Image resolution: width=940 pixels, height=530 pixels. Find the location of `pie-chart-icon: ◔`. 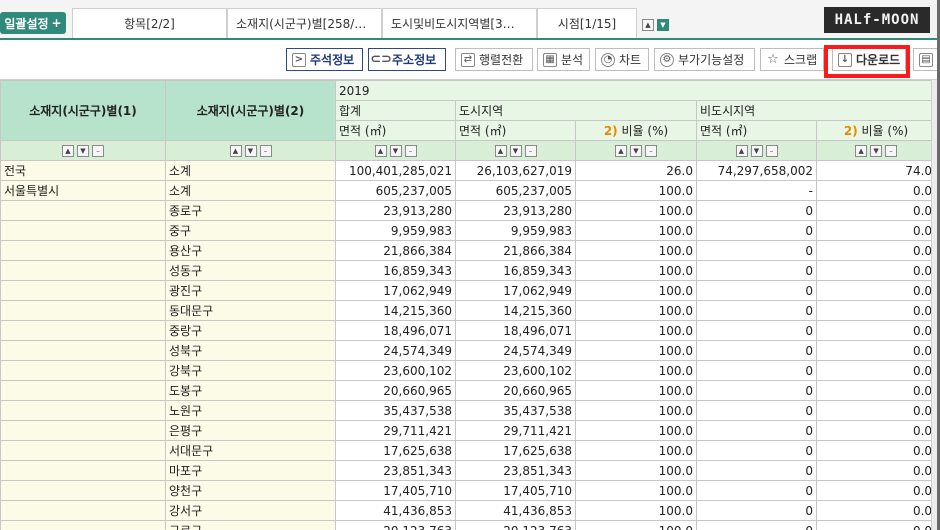

pie-chart-icon: ◔ is located at coordinates (608, 59).